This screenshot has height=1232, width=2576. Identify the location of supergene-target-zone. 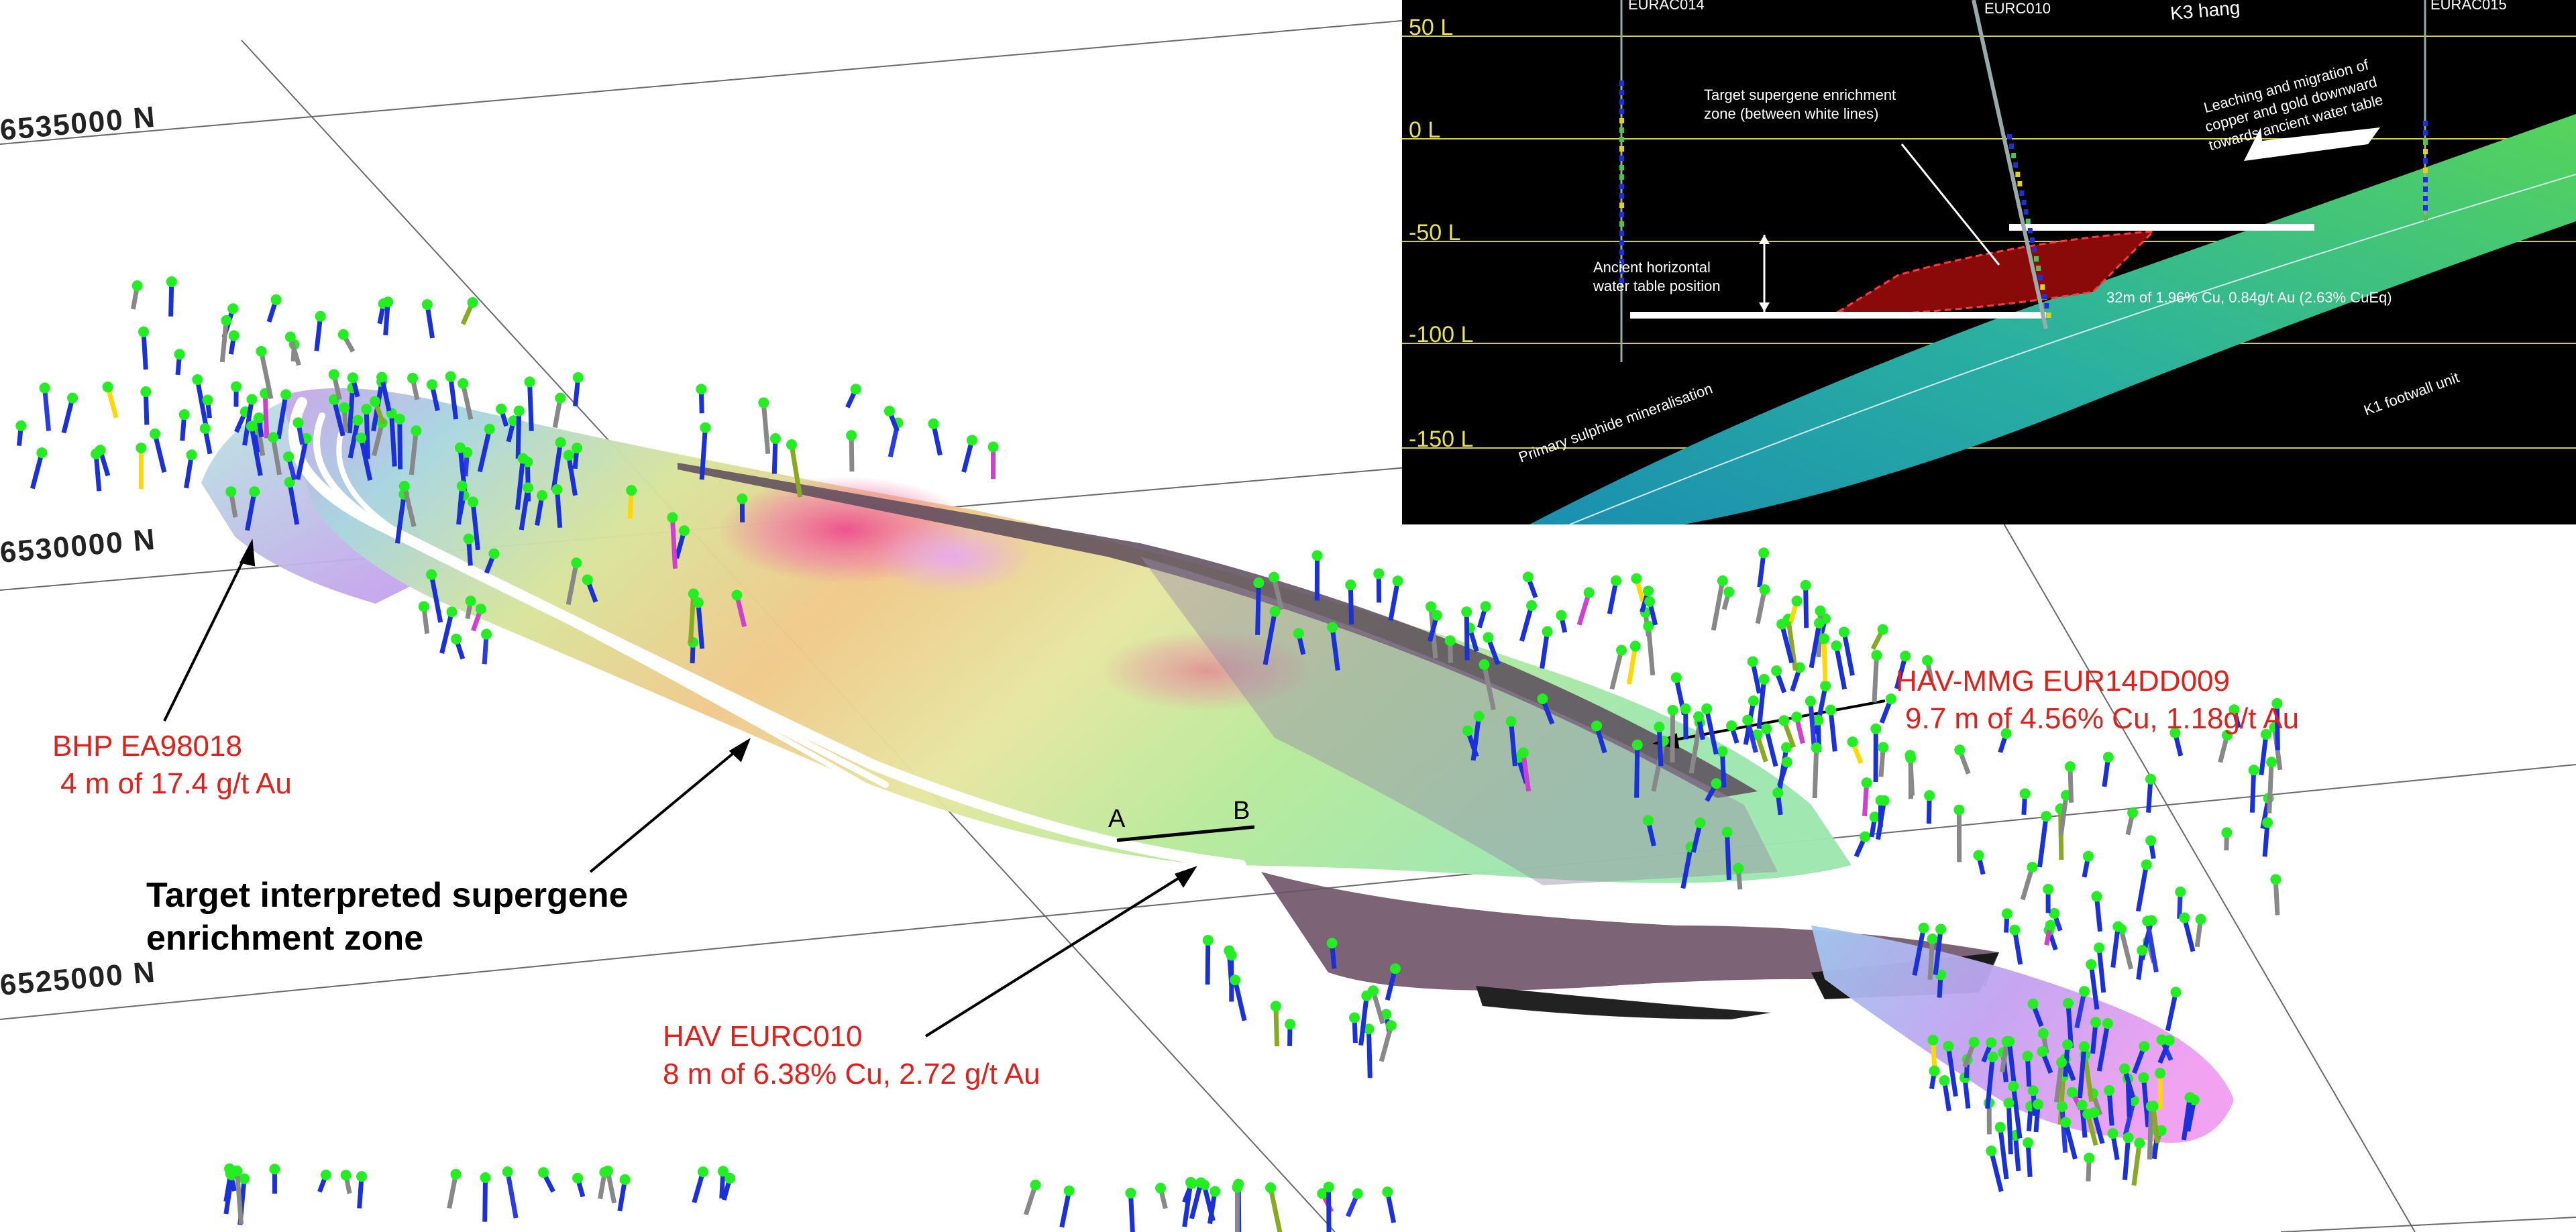
(1995, 273).